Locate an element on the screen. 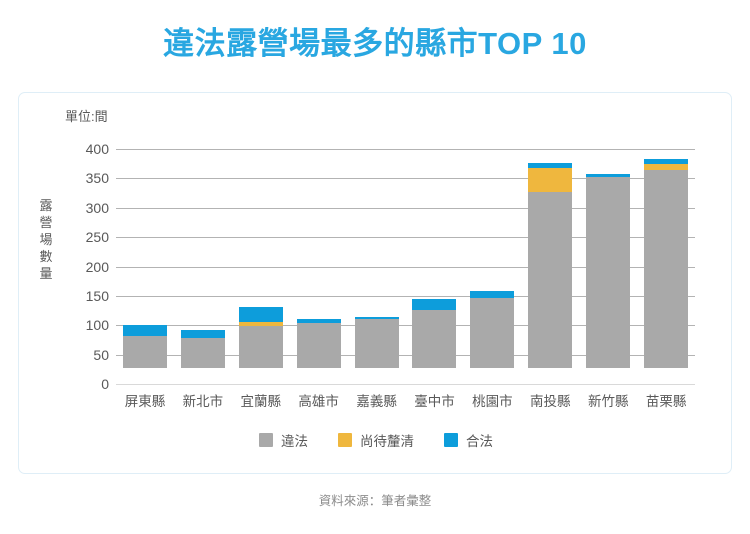 This screenshot has width=750, height=534. legend-swatch-illegal is located at coordinates (266, 440).